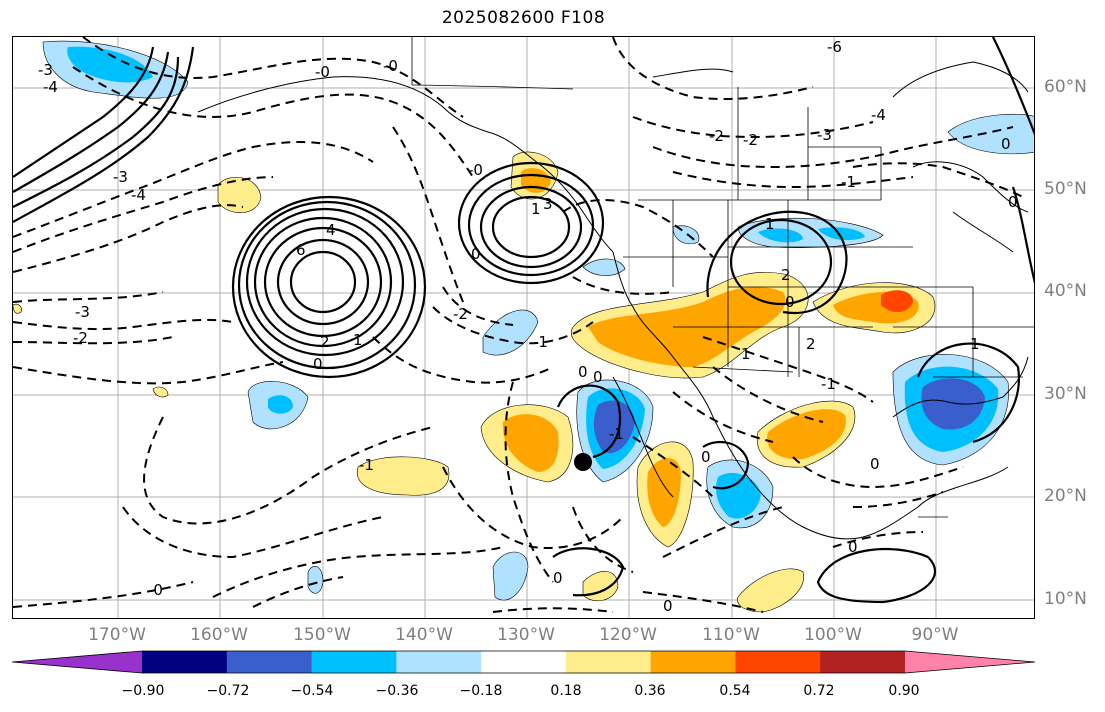  Describe the element at coordinates (523, 18) in the screenshot. I see `map-title: 2025082600 F108` at that location.